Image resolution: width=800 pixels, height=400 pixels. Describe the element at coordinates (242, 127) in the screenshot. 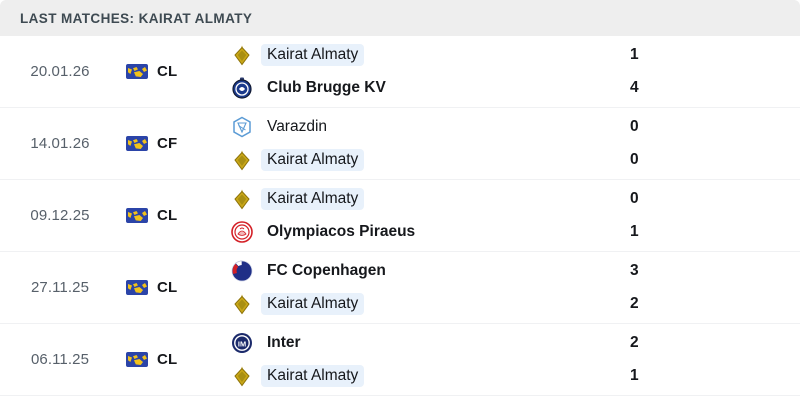

I see `varazdin-logo-icon` at that location.